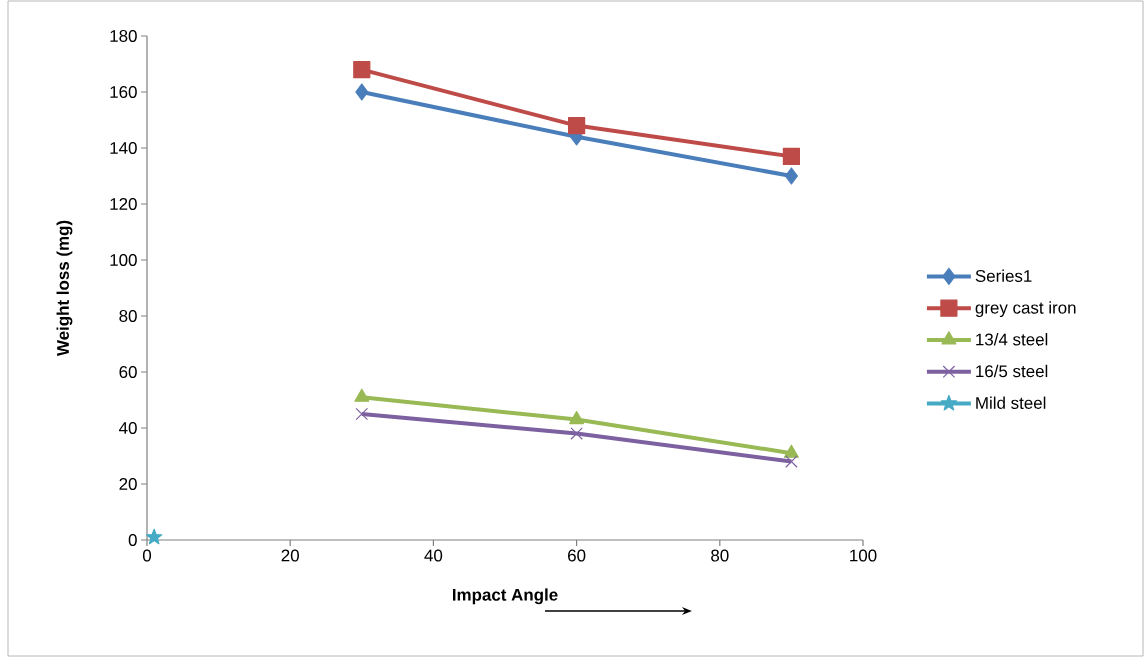 This screenshot has width=1144, height=658. I want to click on y-tick-label: 80, so click(128, 316).